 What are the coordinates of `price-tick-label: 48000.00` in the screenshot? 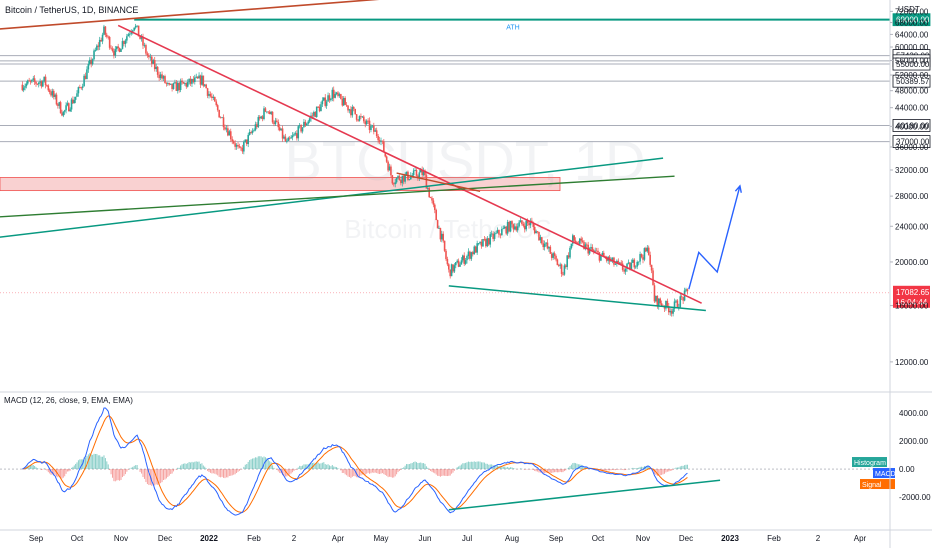 It's located at (912, 91).